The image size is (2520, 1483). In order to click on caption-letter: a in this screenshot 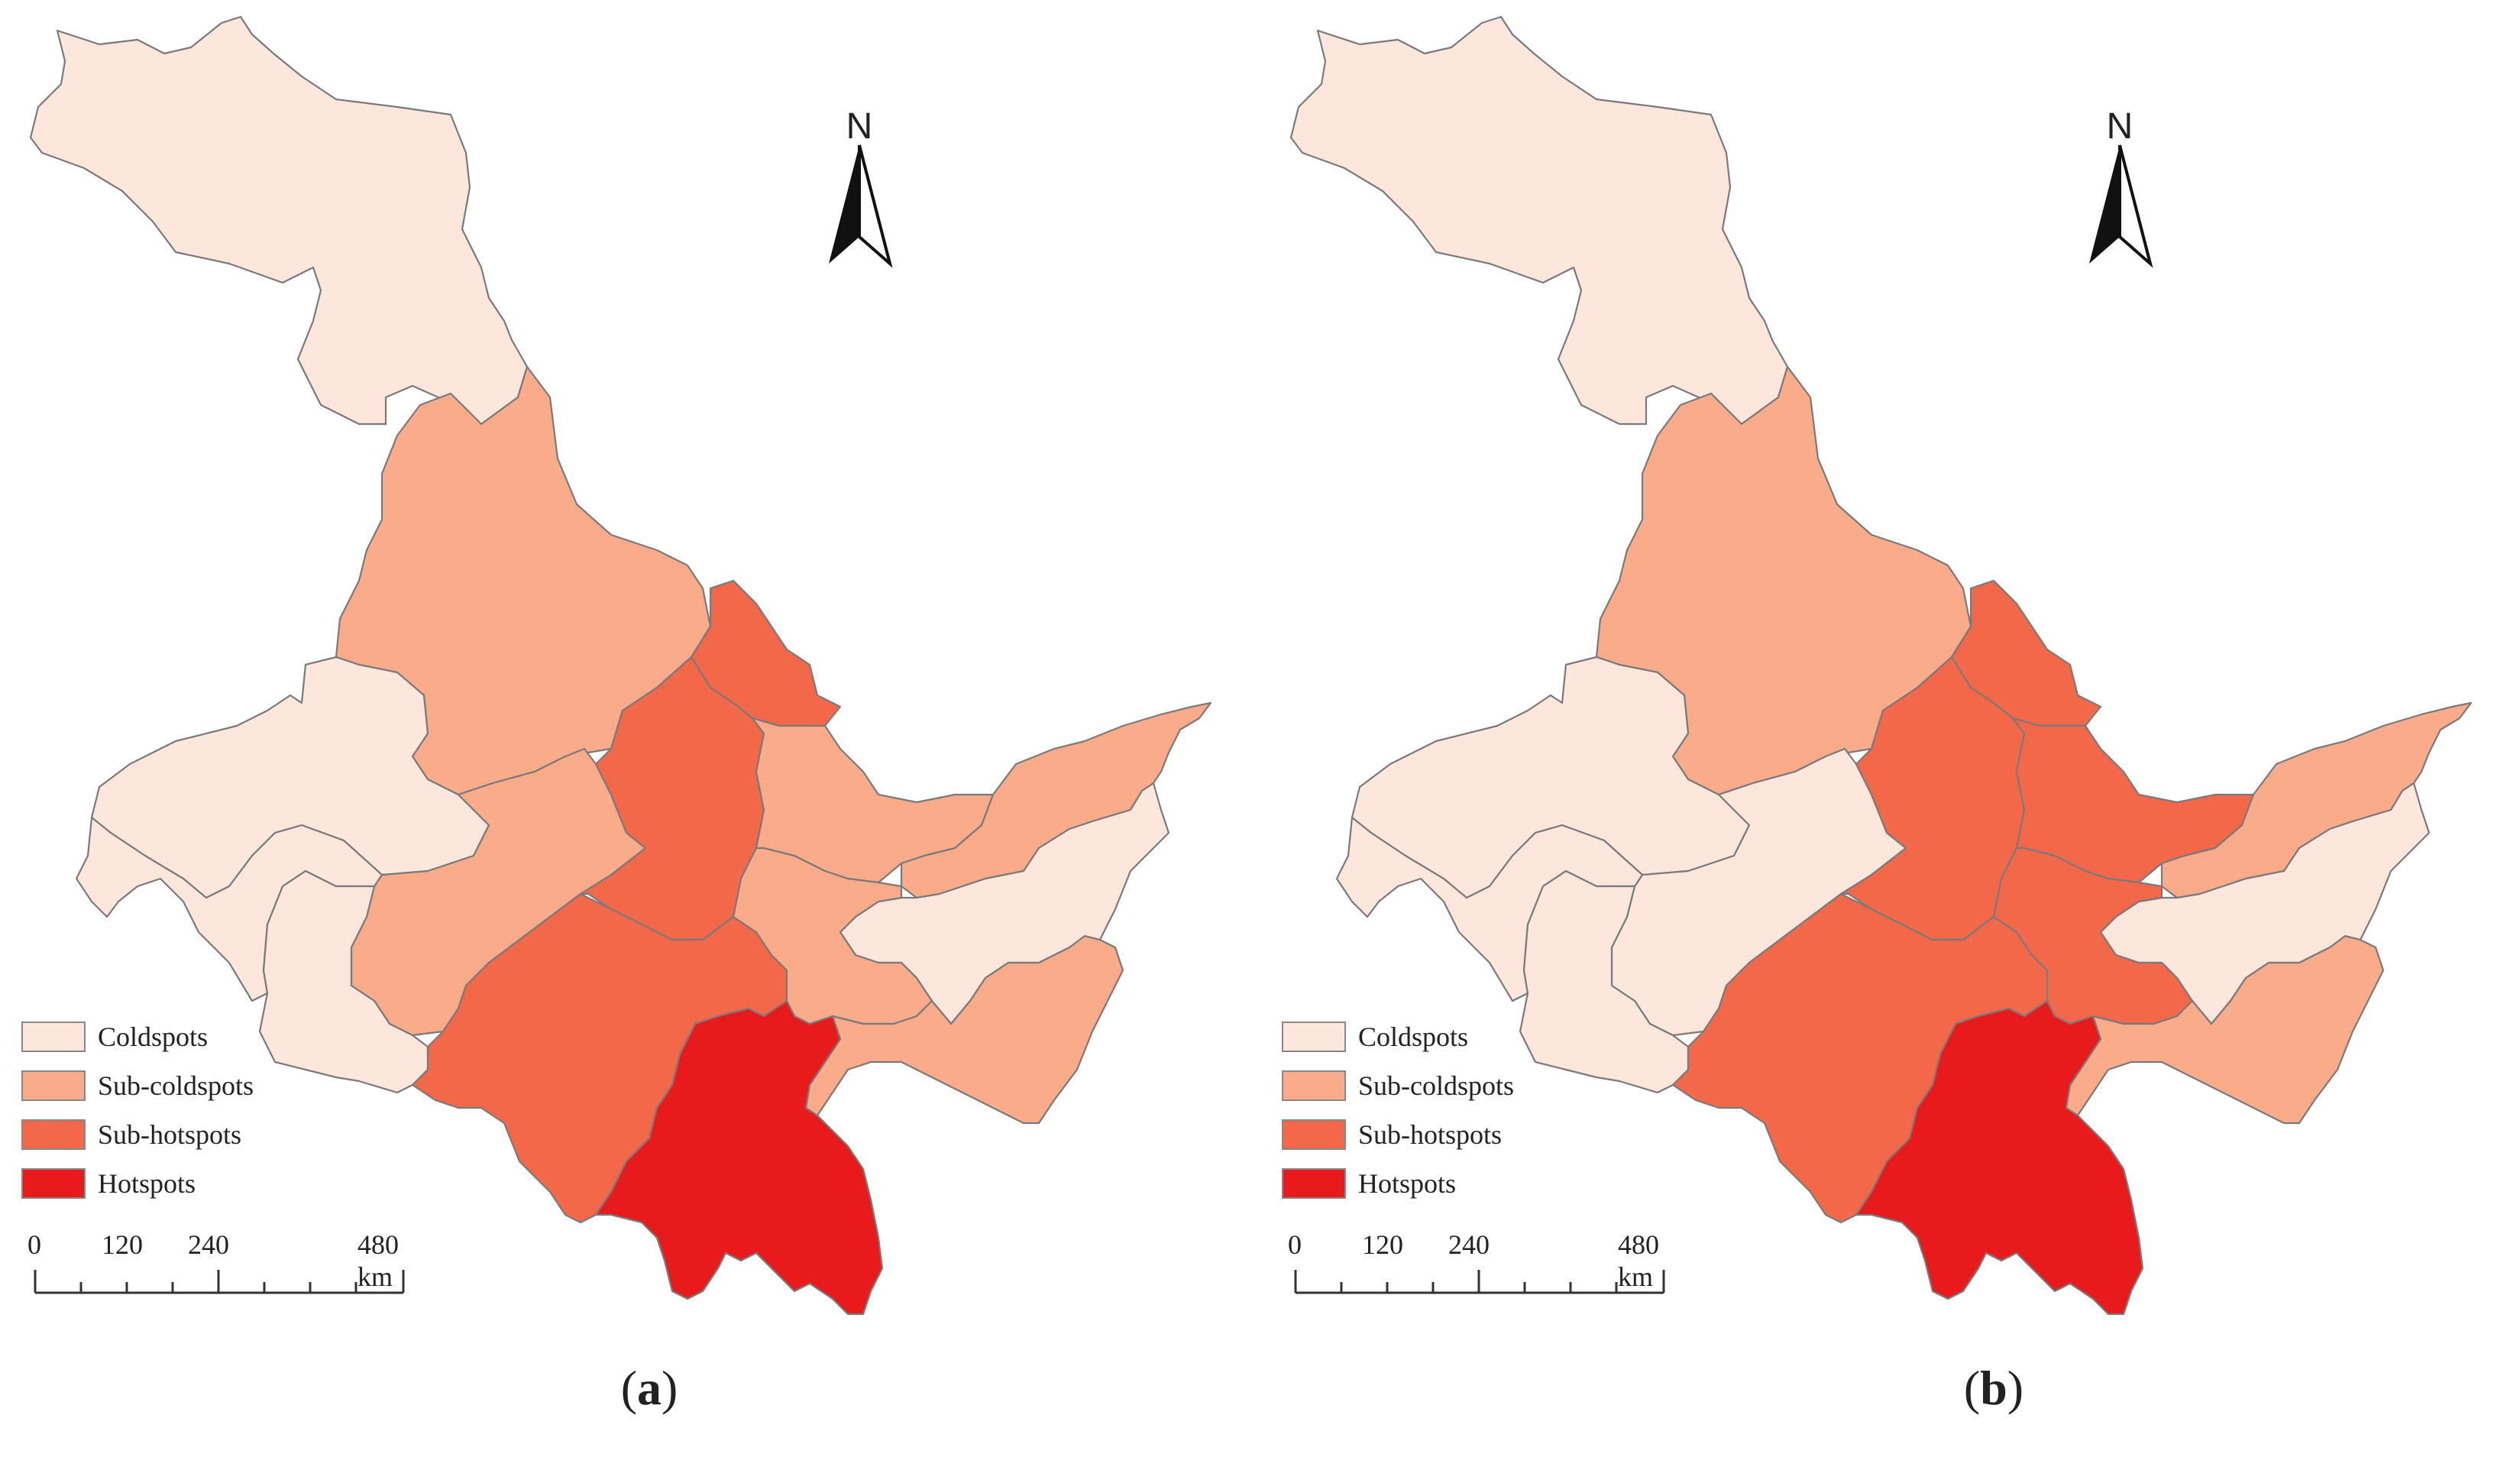, I will do `click(650, 1388)`.